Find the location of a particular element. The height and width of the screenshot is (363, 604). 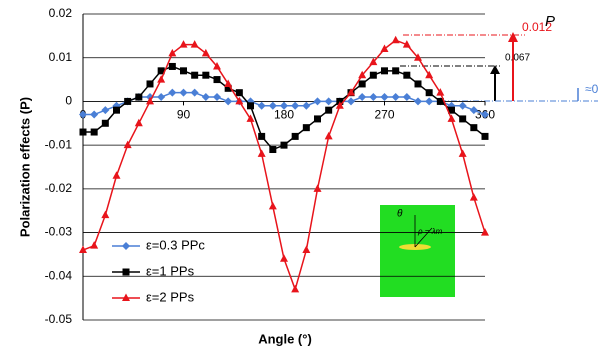

y-tick-label: -0.02 is located at coordinates (59, 188).